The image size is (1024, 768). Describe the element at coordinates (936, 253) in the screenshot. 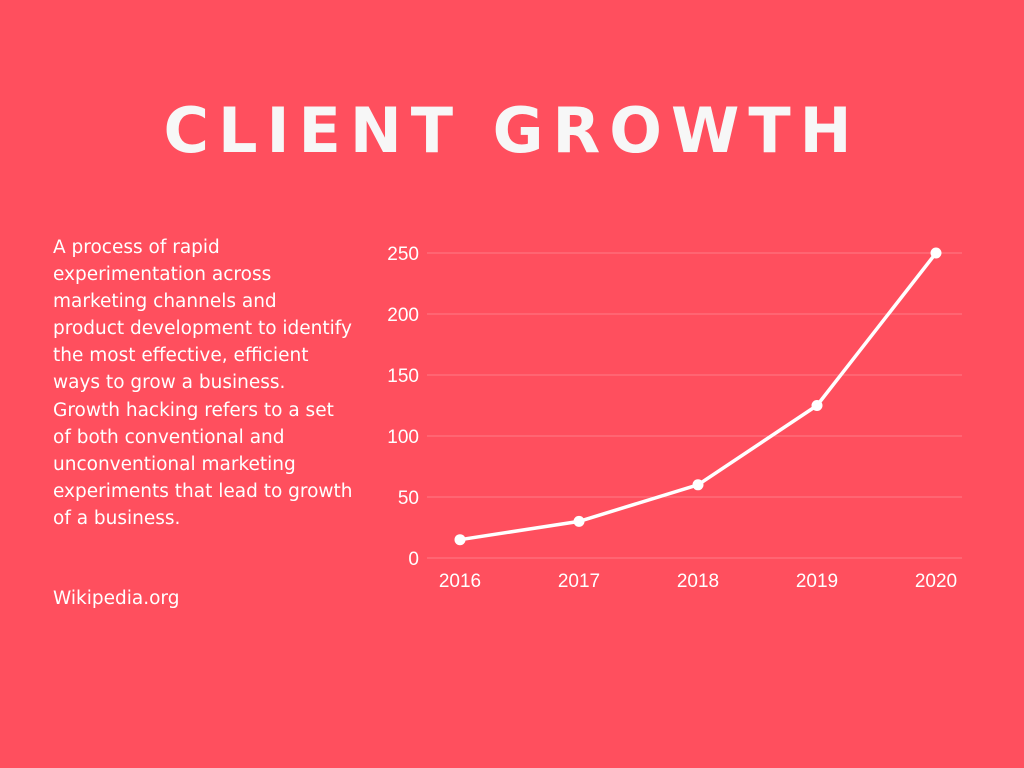

I see `data-point-2020` at that location.